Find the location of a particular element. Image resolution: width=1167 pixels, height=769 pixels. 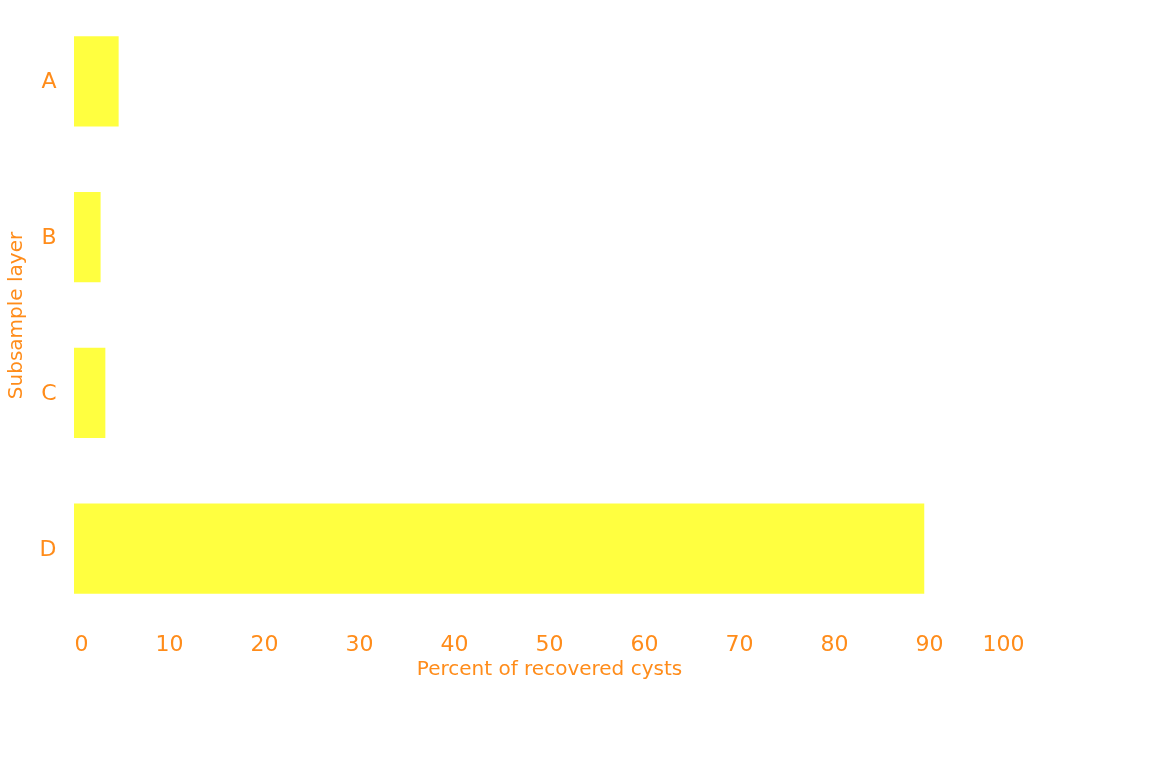

x-tick-label: 20 is located at coordinates (264, 643).